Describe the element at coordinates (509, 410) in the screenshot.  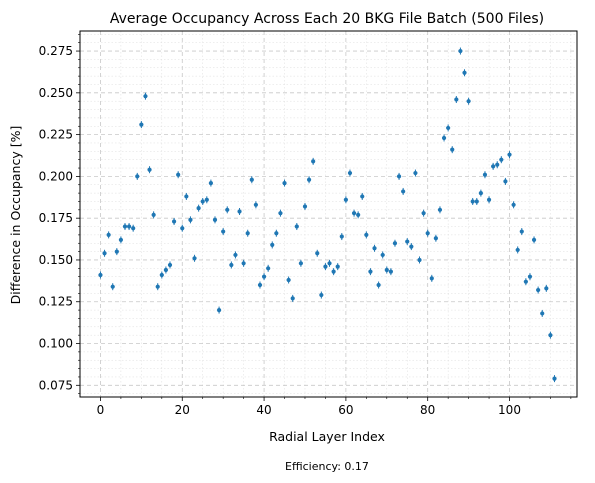
I see `x-tick-label: 100` at that location.